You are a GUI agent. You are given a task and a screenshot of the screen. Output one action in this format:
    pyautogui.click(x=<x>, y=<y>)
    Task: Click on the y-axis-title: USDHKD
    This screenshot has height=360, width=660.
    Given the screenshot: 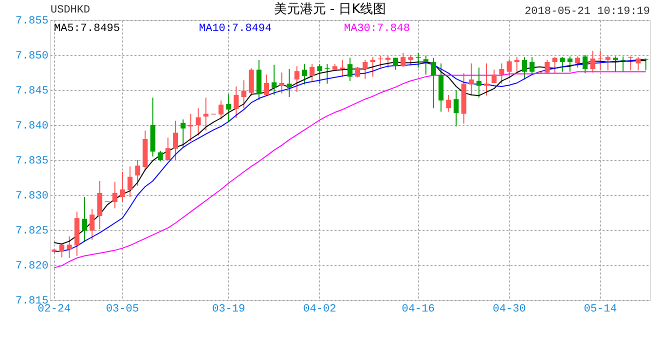 What is the action you would take?
    pyautogui.click(x=70, y=10)
    